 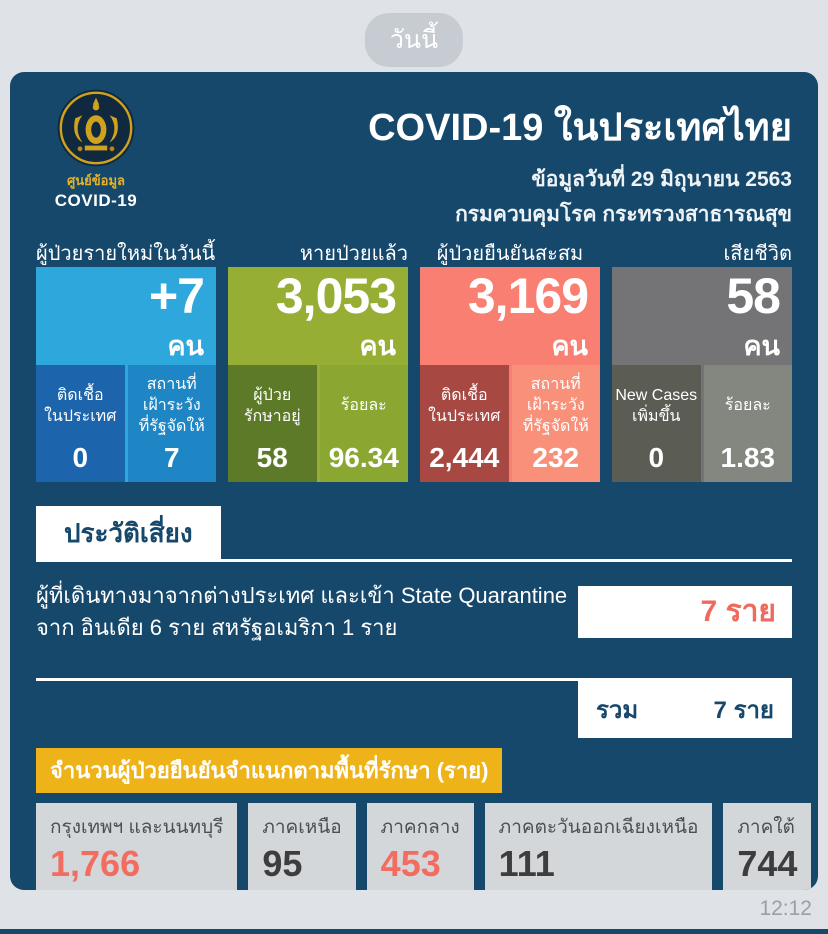 I want to click on stat-value: 3,053, so click(x=336, y=296).